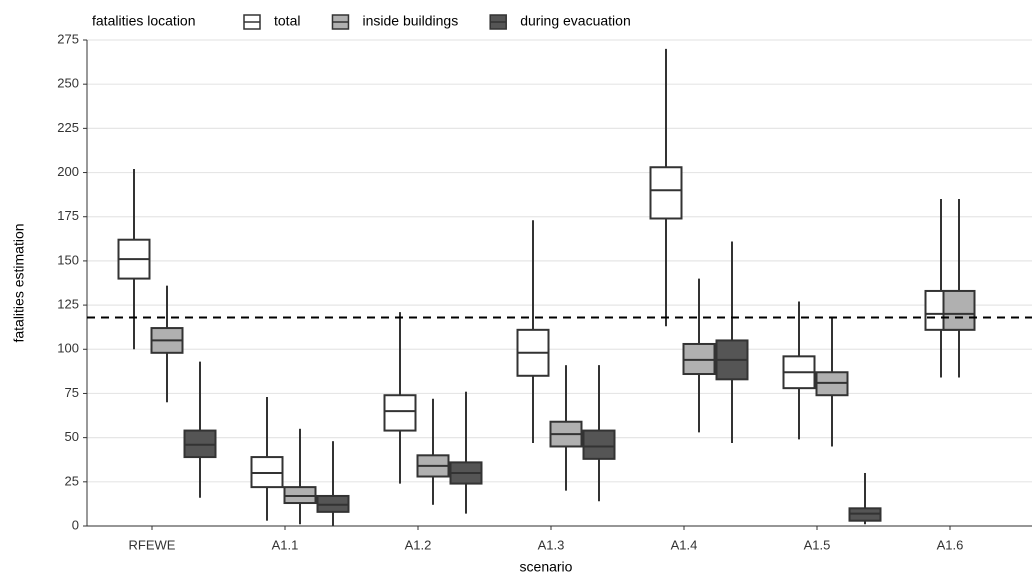 The image size is (1032, 581). Describe the element at coordinates (72, 480) in the screenshot. I see `y-tick-label: 25` at that location.